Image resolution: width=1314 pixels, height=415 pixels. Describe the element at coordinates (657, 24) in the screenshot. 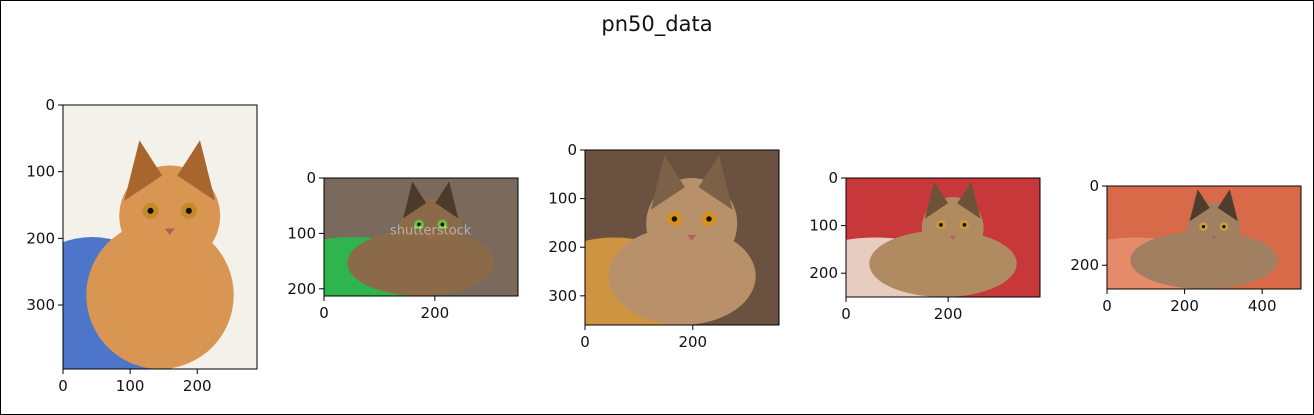

I see `figure-title: pn50_data` at that location.